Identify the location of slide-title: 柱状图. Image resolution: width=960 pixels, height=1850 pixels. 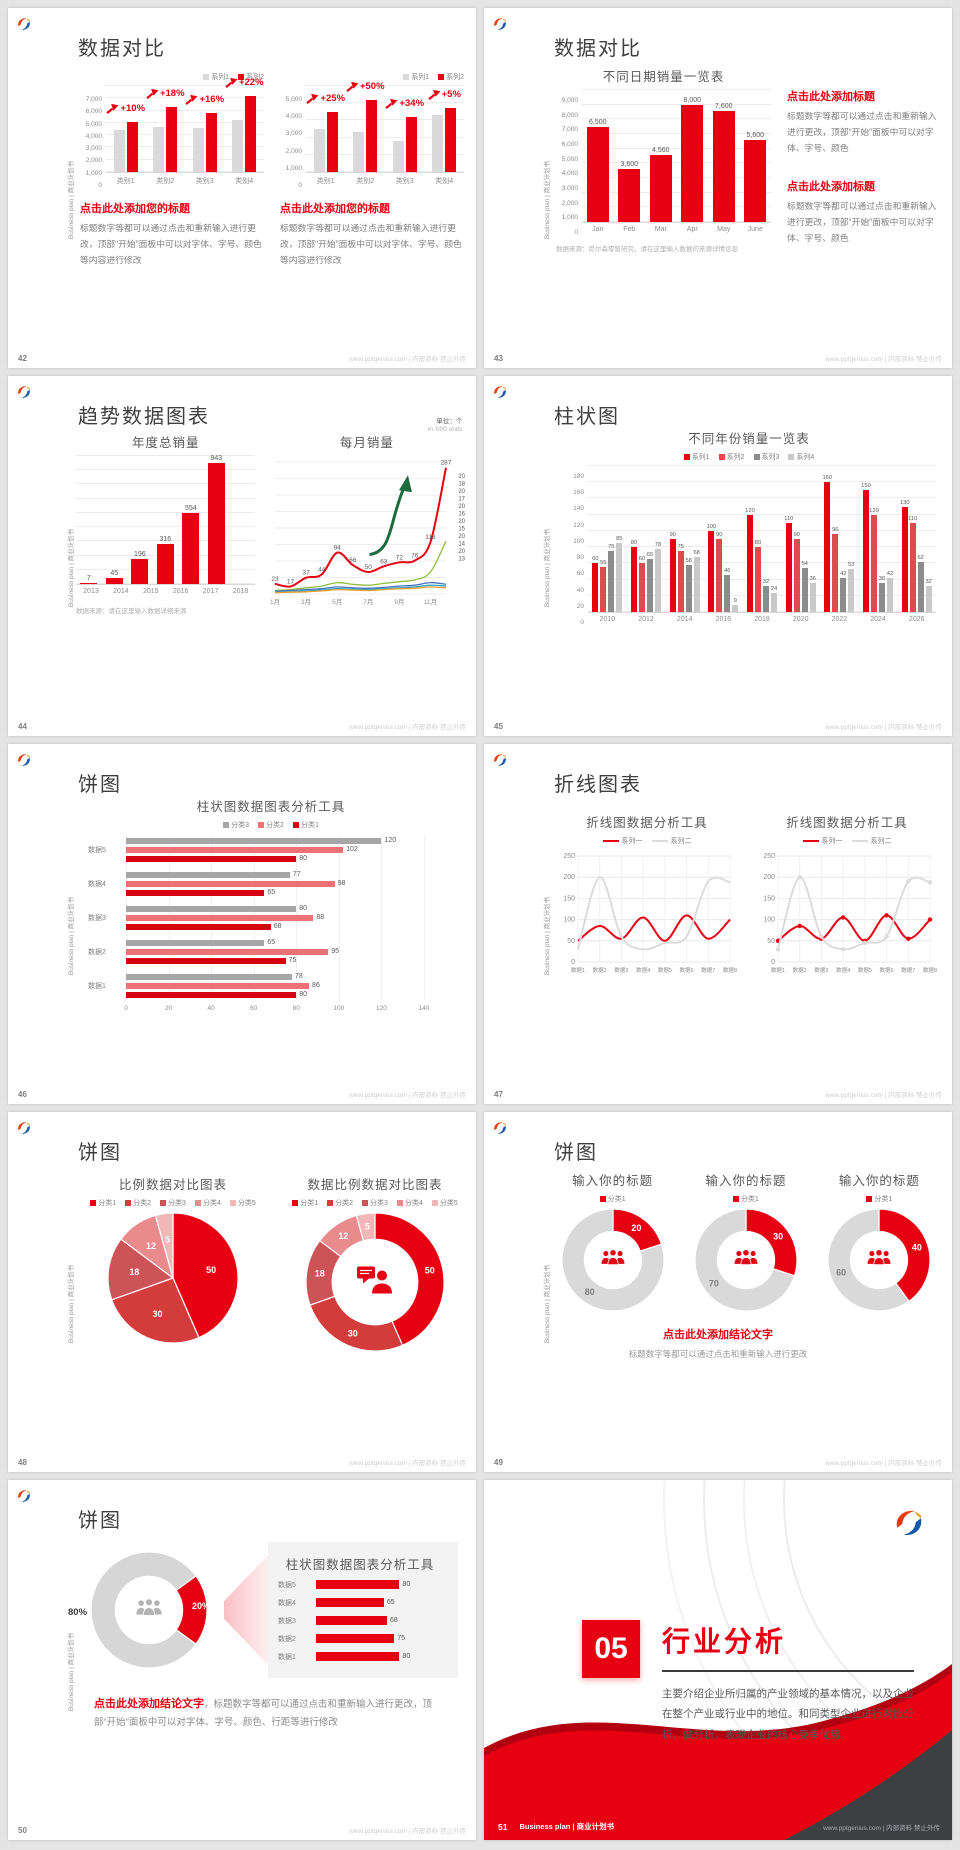
(587, 417).